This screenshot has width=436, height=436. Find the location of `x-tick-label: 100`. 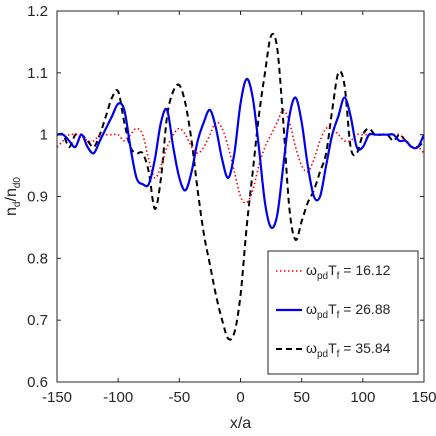

x-tick-label: 100 is located at coordinates (362, 397).